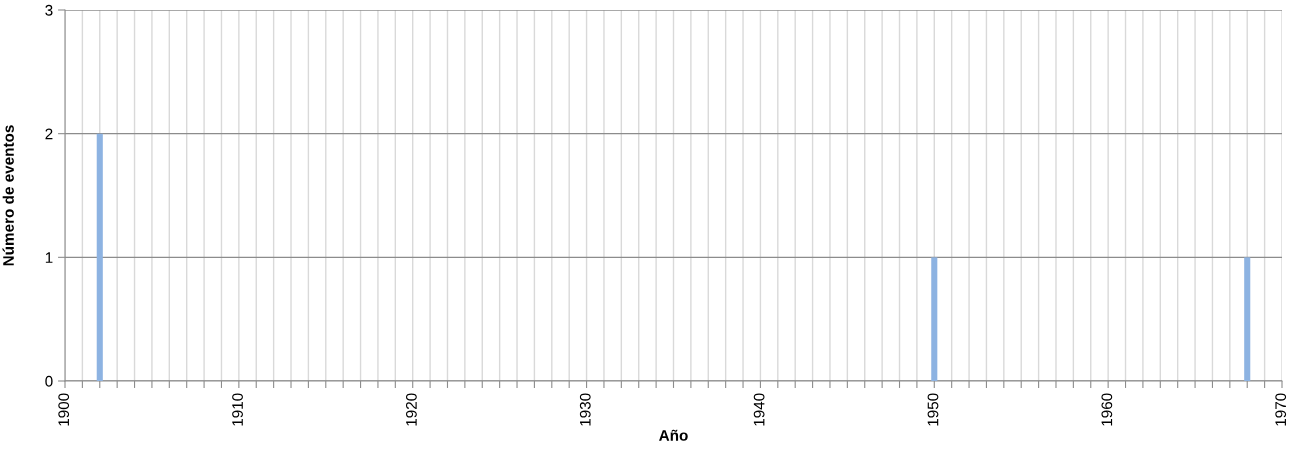 This screenshot has width=1299, height=461. What do you see at coordinates (673, 435) in the screenshot?
I see `x-axis-title: Año` at bounding box center [673, 435].